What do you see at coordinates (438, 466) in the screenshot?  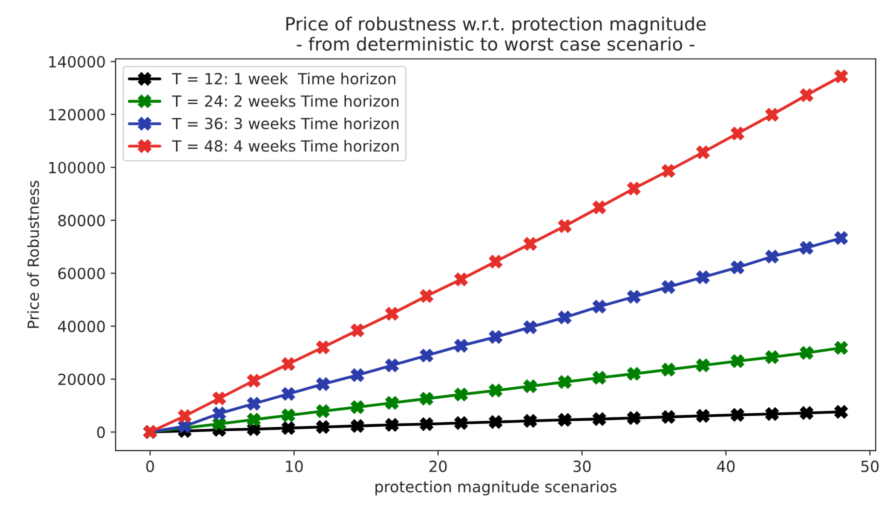 I see `x-tick-label: 20` at bounding box center [438, 466].